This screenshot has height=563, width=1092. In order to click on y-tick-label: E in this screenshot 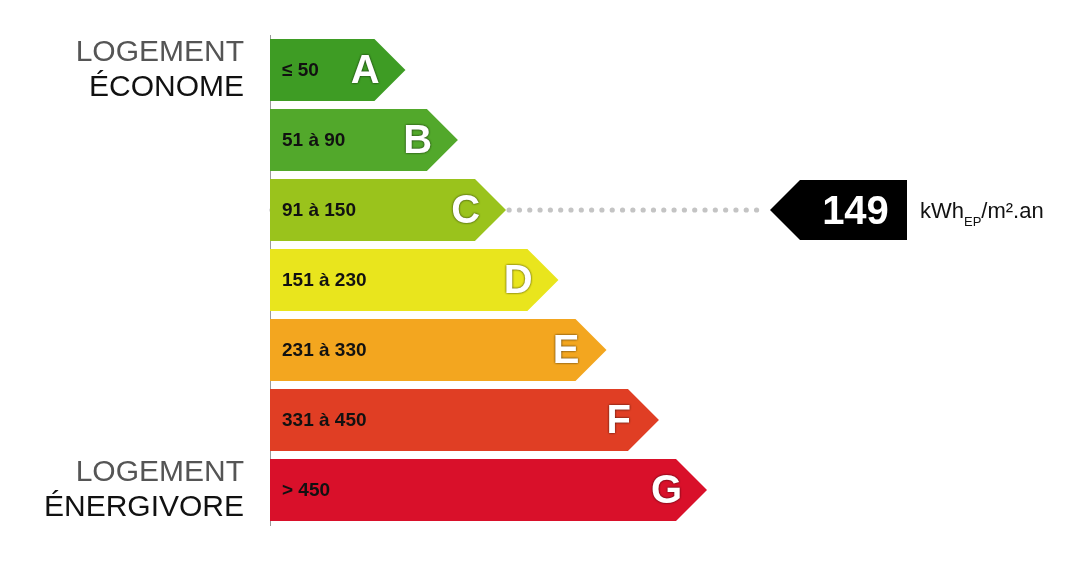, I will do `click(566, 349)`.